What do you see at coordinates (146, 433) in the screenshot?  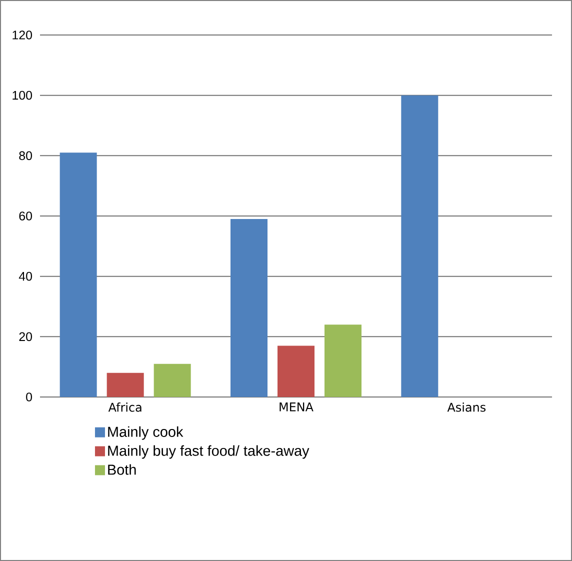 I see `legend-label: Mainly cook` at bounding box center [146, 433].